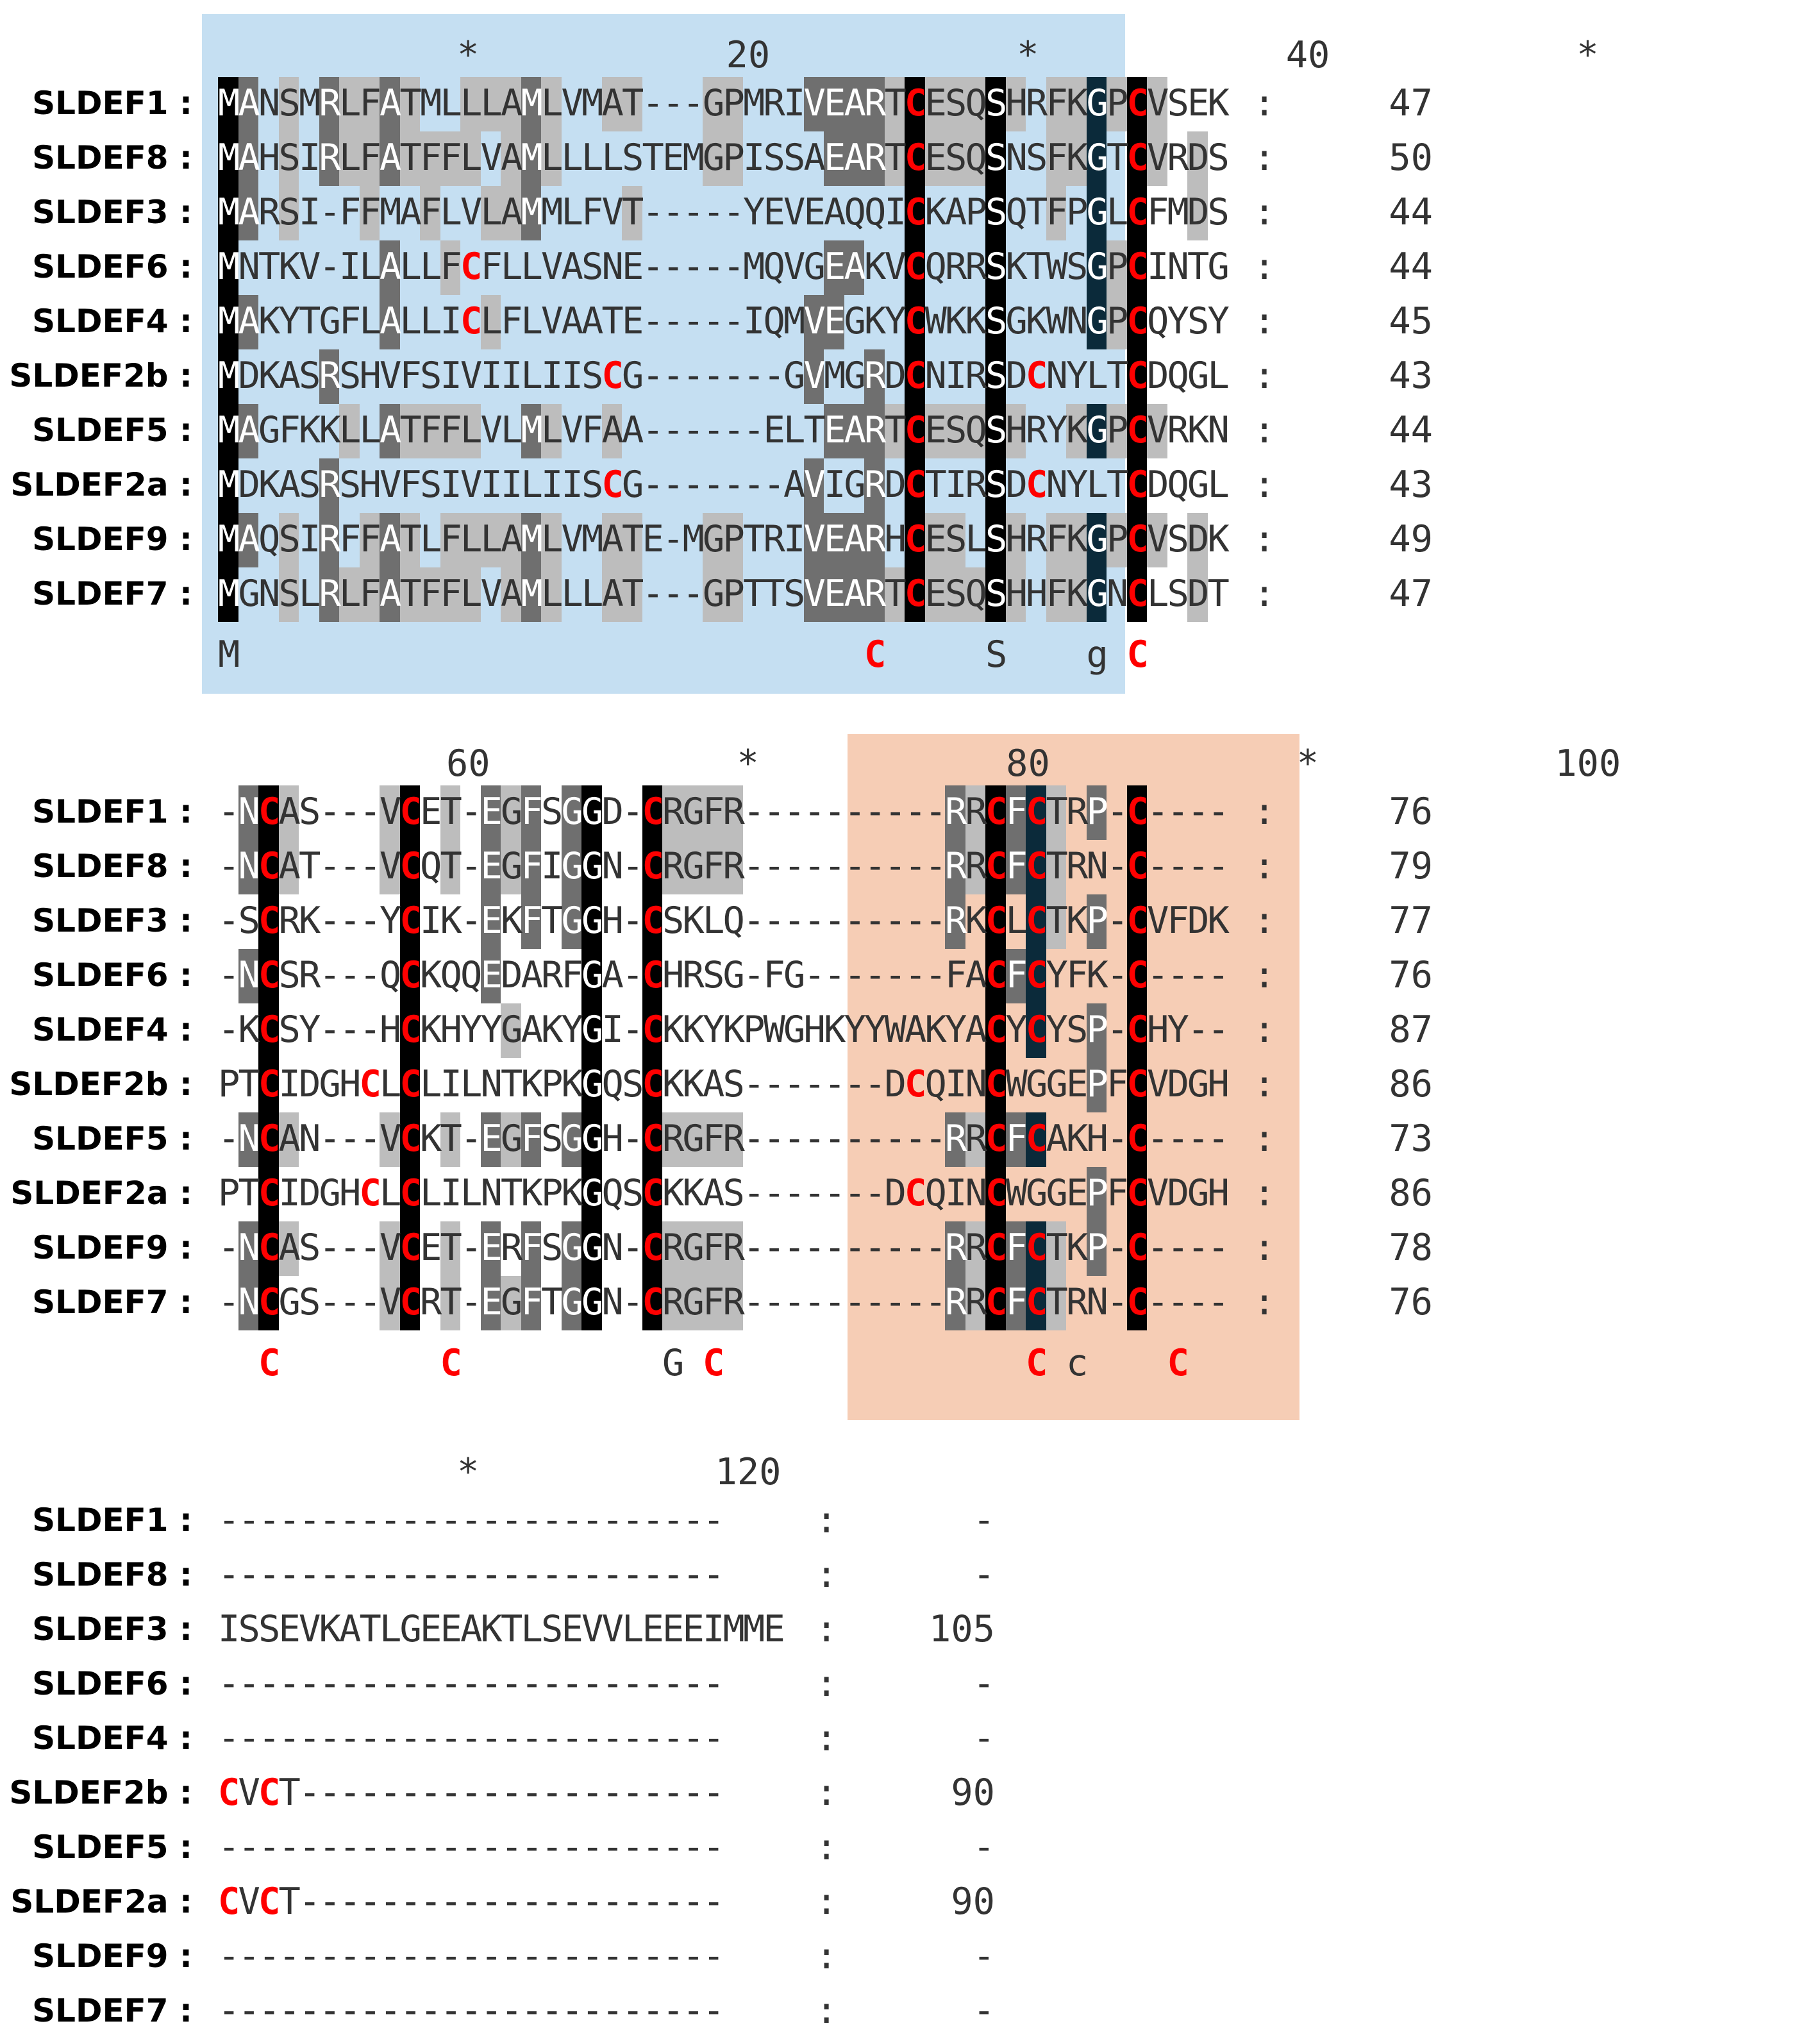 This screenshot has width=1813, height=2044. What do you see at coordinates (1411, 1139) in the screenshot?
I see `residue-count: 73` at bounding box center [1411, 1139].